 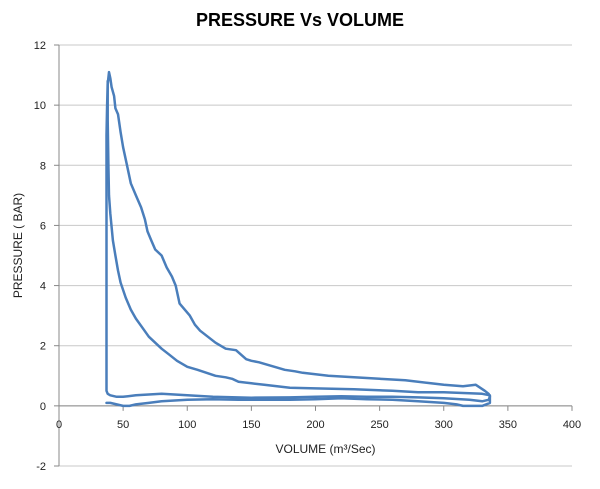 What do you see at coordinates (325, 449) in the screenshot?
I see `x-axis-title: VOLUME (m³/Sec)` at bounding box center [325, 449].